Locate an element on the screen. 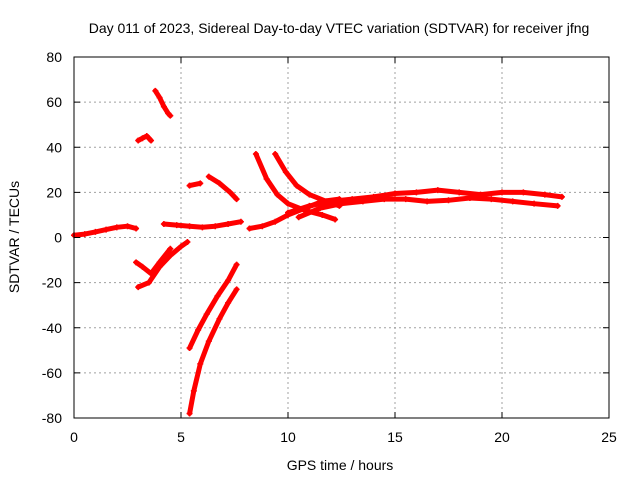 The height and width of the screenshot is (480, 640). series-main-band-upper is located at coordinates (425, 201).